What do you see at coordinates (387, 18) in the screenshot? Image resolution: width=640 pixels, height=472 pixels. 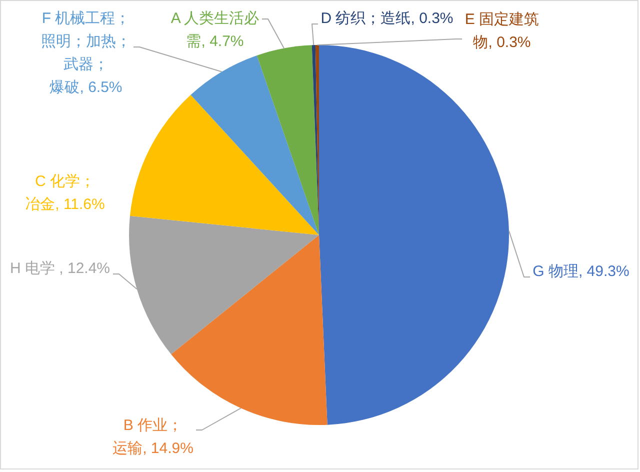 I see `slice-label: D 纺织；造纸, 0.3%` at bounding box center [387, 18].